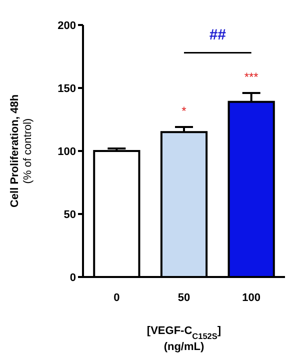  What do you see at coordinates (117, 298) in the screenshot?
I see `x-tick-label: 0` at bounding box center [117, 298].